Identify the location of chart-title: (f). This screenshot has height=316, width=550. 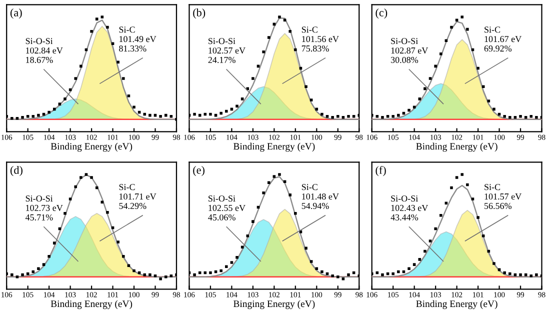
(381, 171).